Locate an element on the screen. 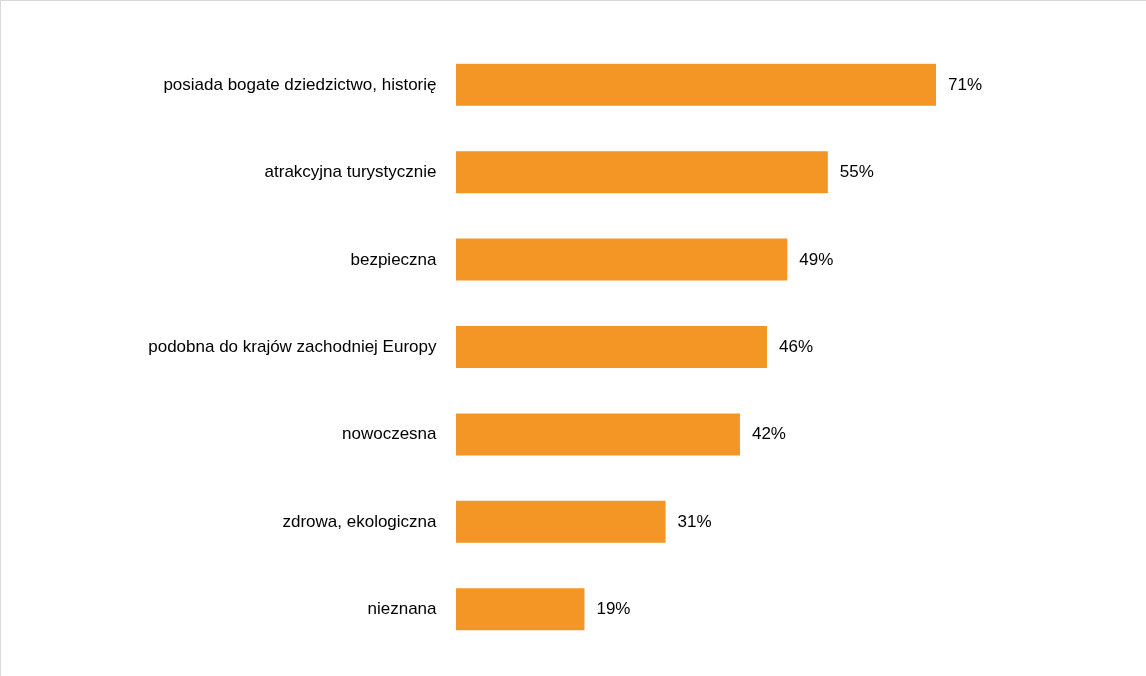 The width and height of the screenshot is (1146, 676). data-label: 71% is located at coordinates (965, 84).